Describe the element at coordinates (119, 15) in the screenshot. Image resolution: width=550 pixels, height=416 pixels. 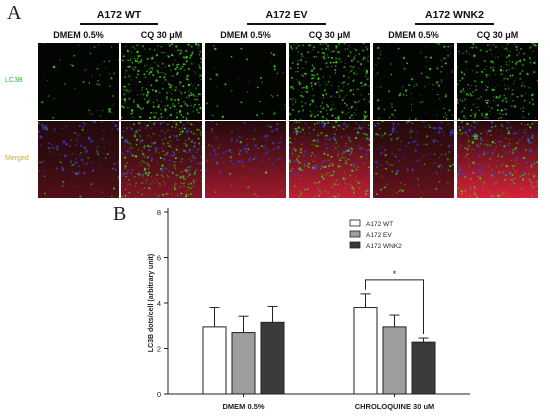
I see `group-title: A172 WT` at that location.